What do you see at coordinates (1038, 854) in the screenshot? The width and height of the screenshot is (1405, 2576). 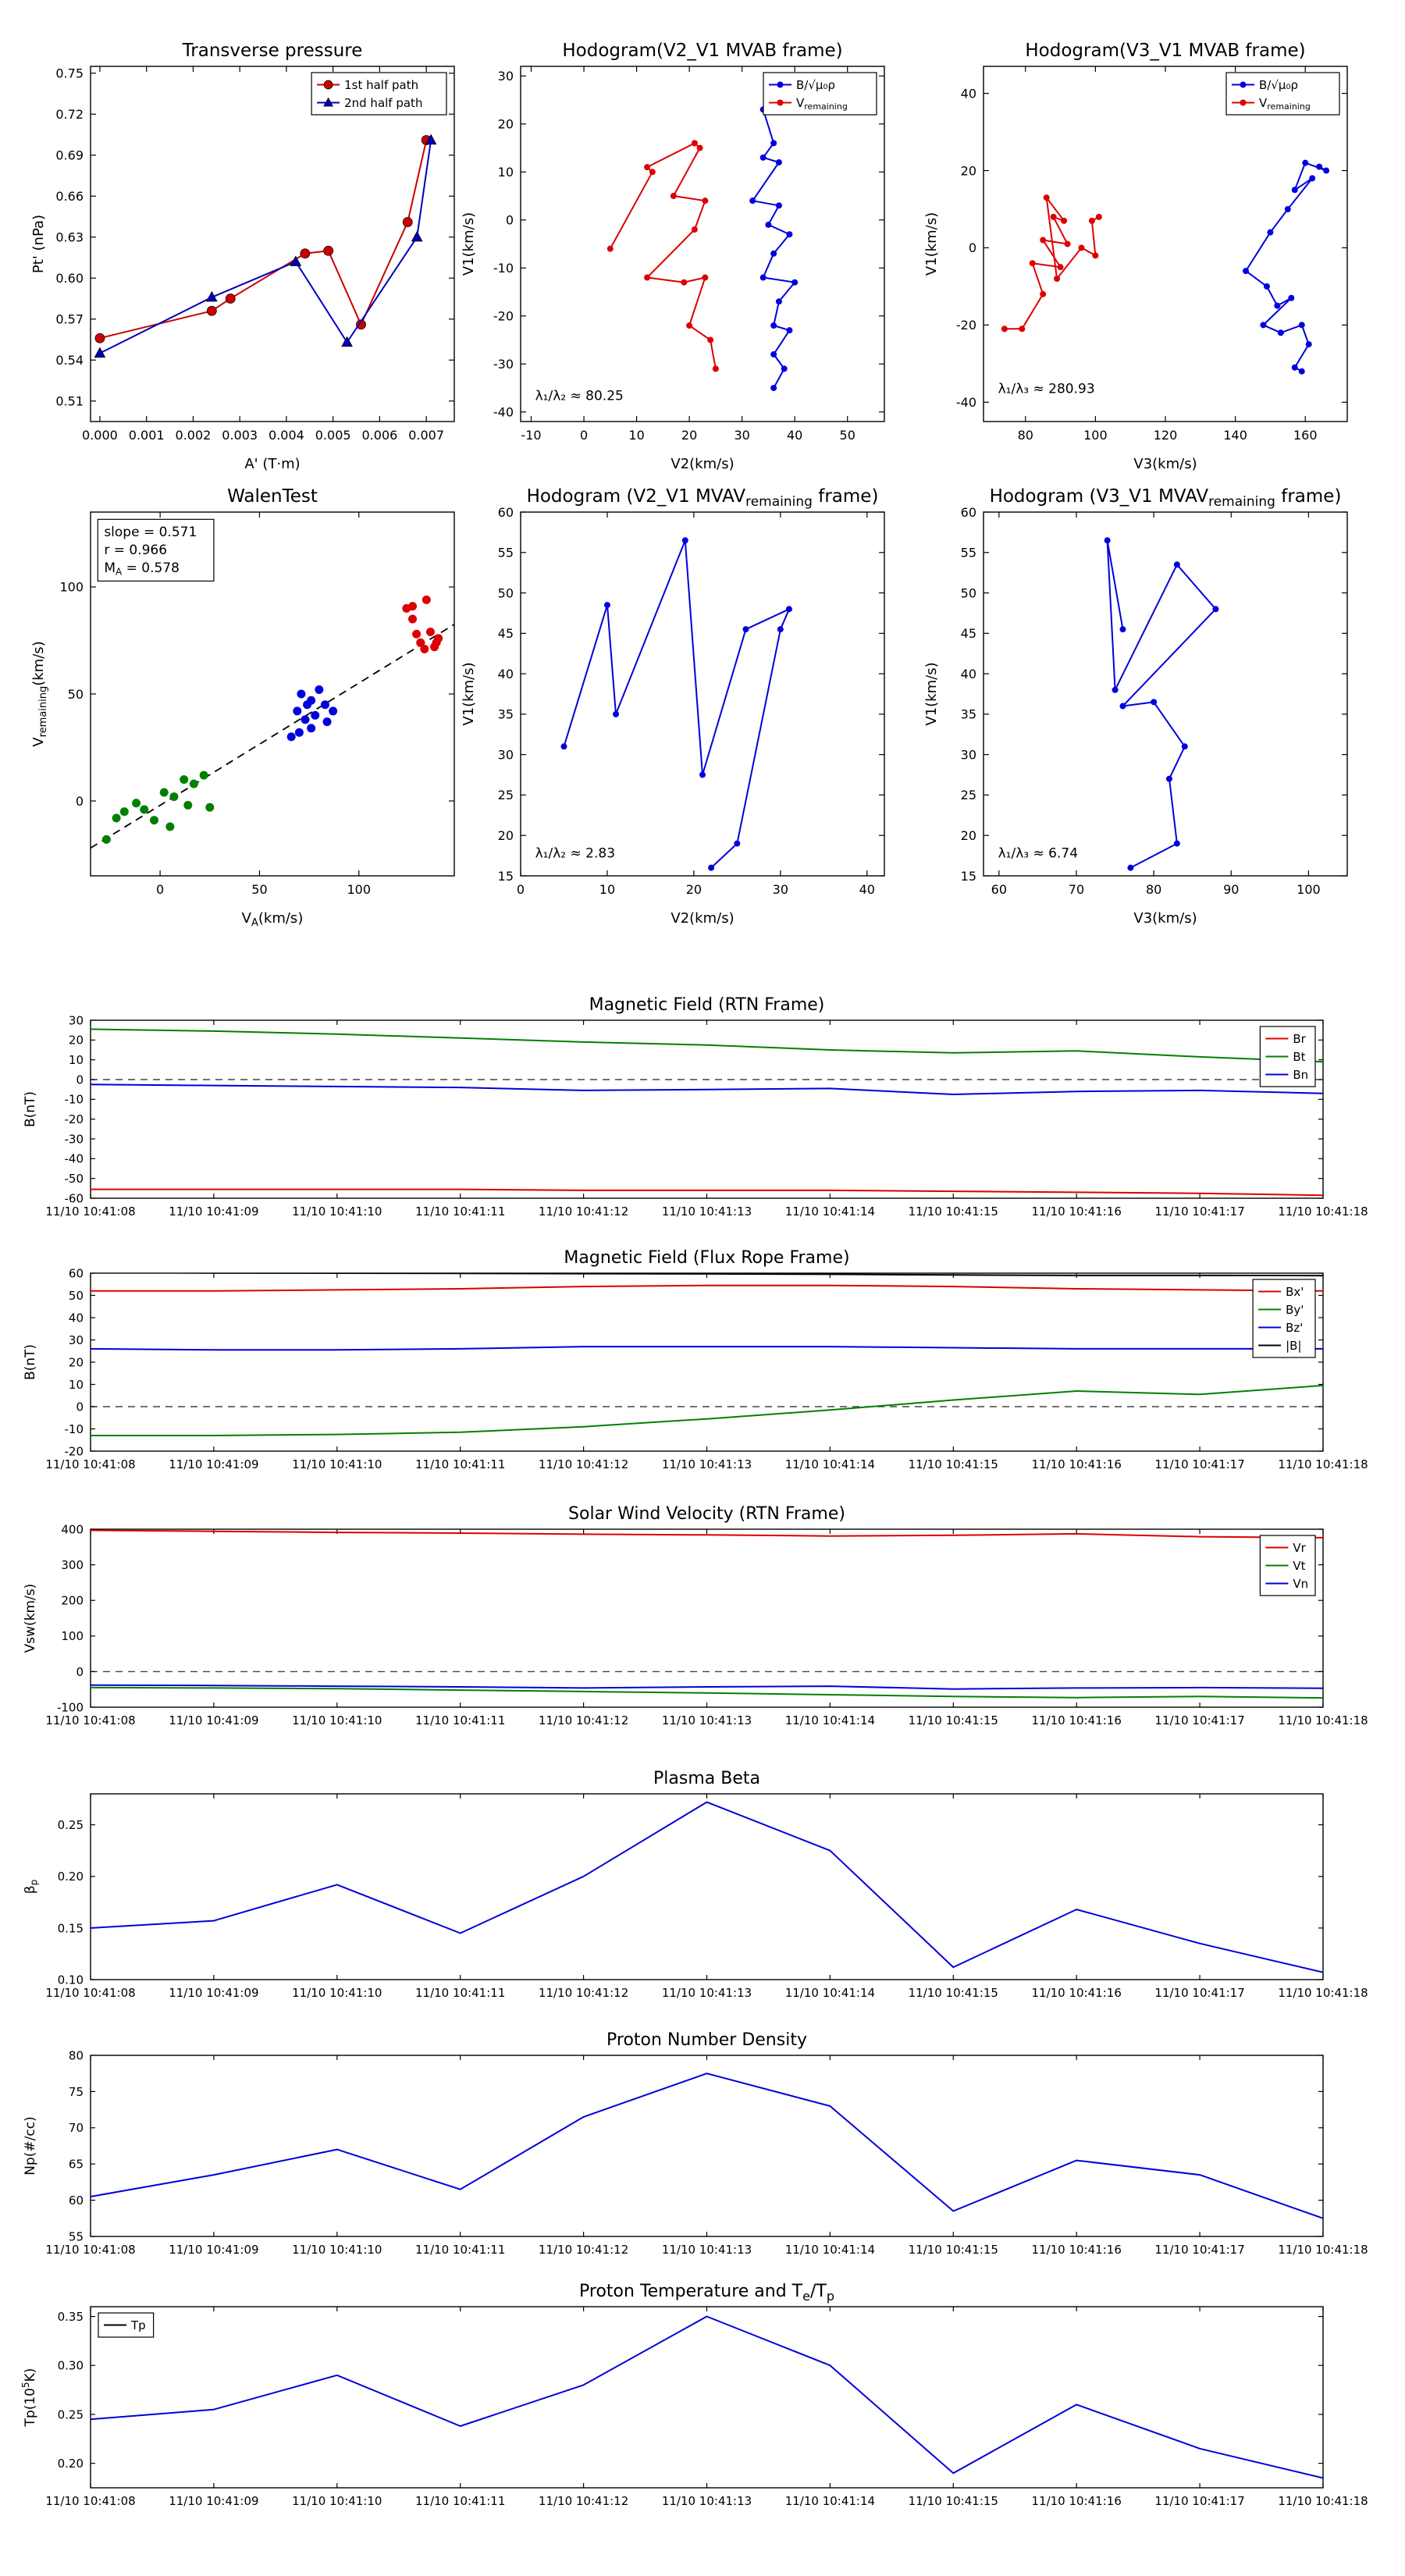 I see `annotation: λ₁/λ₃ ≈ 6.74` at bounding box center [1038, 854].